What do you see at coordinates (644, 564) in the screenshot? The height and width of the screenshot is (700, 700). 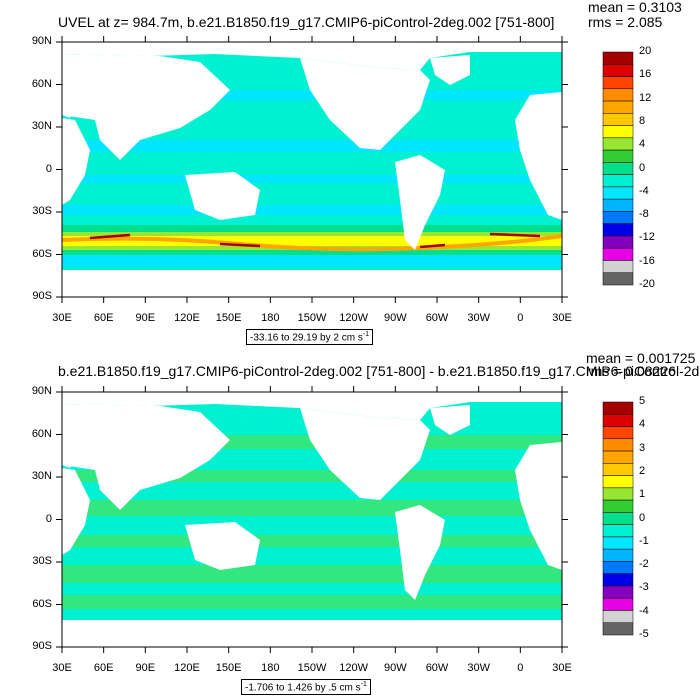 I see `bottom-colorbar-label: -2` at bounding box center [644, 564].